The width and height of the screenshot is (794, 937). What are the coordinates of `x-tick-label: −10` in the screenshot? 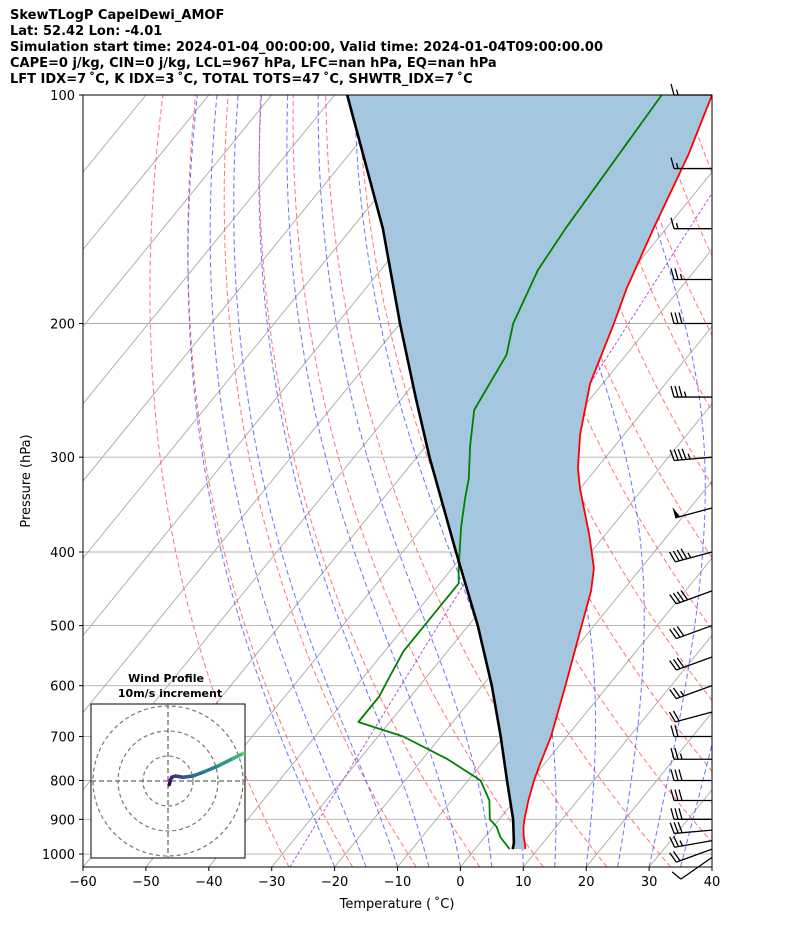 It's located at (397, 882).